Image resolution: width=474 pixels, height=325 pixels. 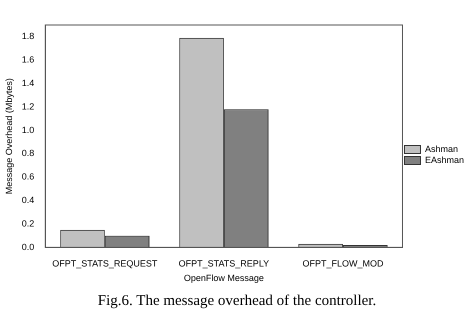 I want to click on y-axis-title: Message Overhead (Mbytes), so click(x=9, y=136).